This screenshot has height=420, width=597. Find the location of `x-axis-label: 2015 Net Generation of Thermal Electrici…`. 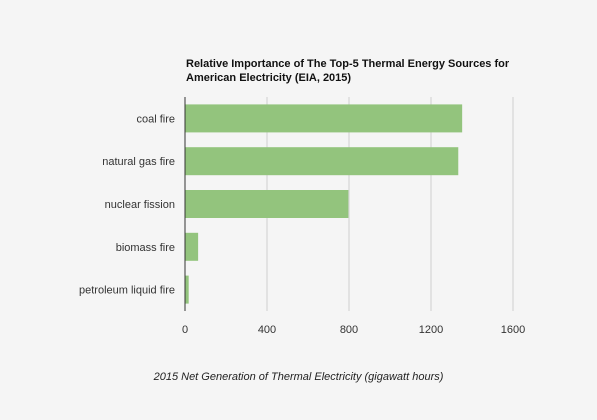

x-axis-label: 2015 Net Generation of Thermal Electrici… is located at coordinates (298, 377).